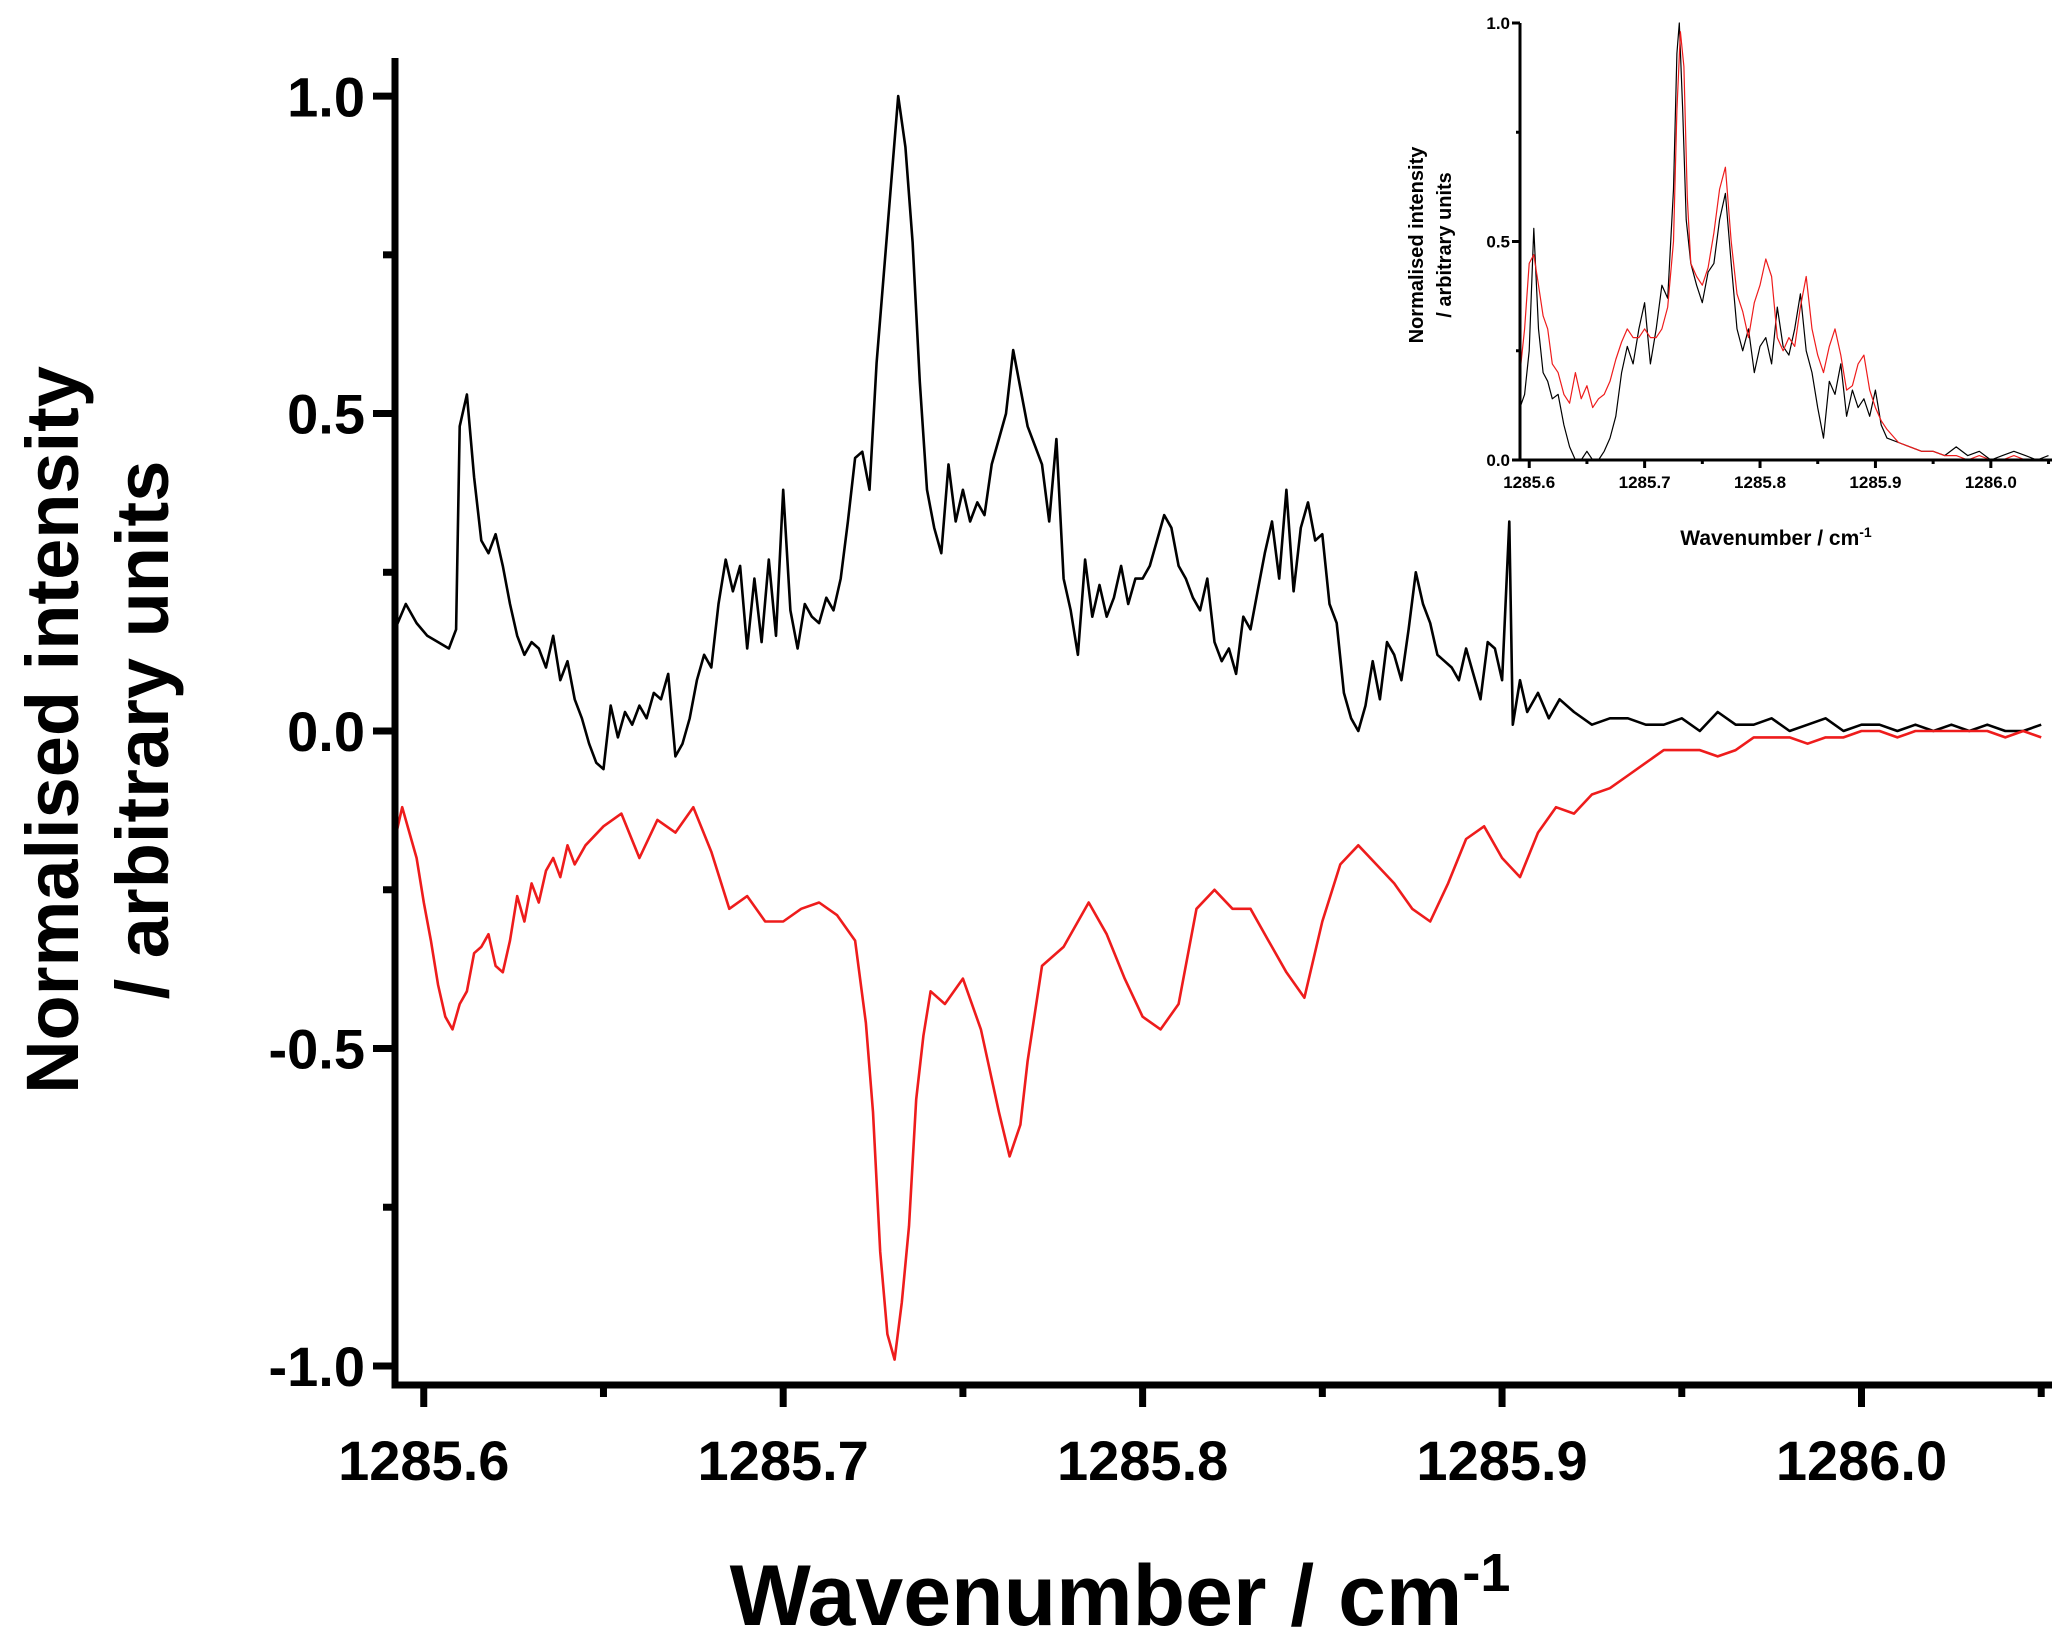  I want to click on inset-background, so click(1785, 241).